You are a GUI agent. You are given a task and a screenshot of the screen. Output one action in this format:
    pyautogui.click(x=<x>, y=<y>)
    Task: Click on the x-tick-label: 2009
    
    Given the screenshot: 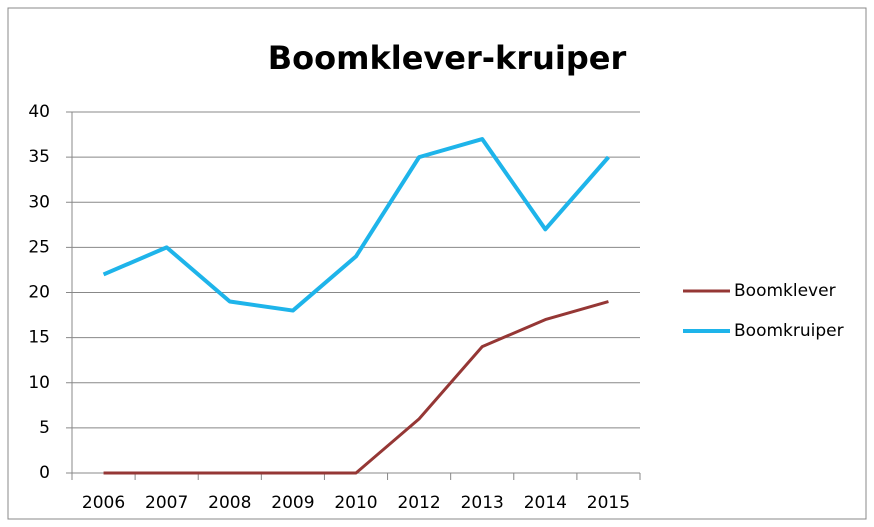 What is the action you would take?
    pyautogui.click(x=292, y=503)
    